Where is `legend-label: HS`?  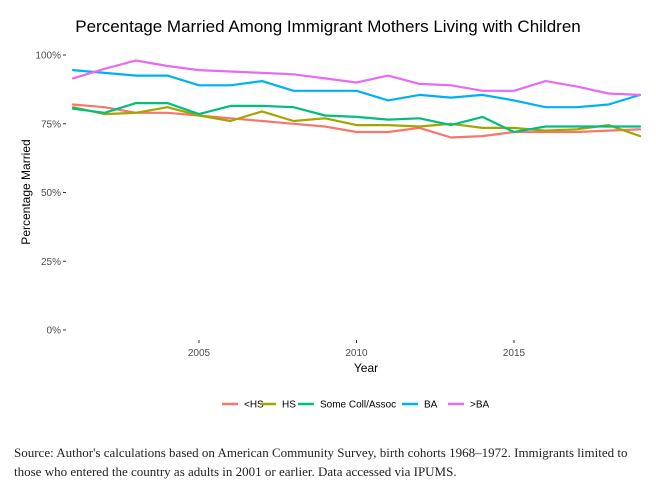
legend-label: HS is located at coordinates (289, 405).